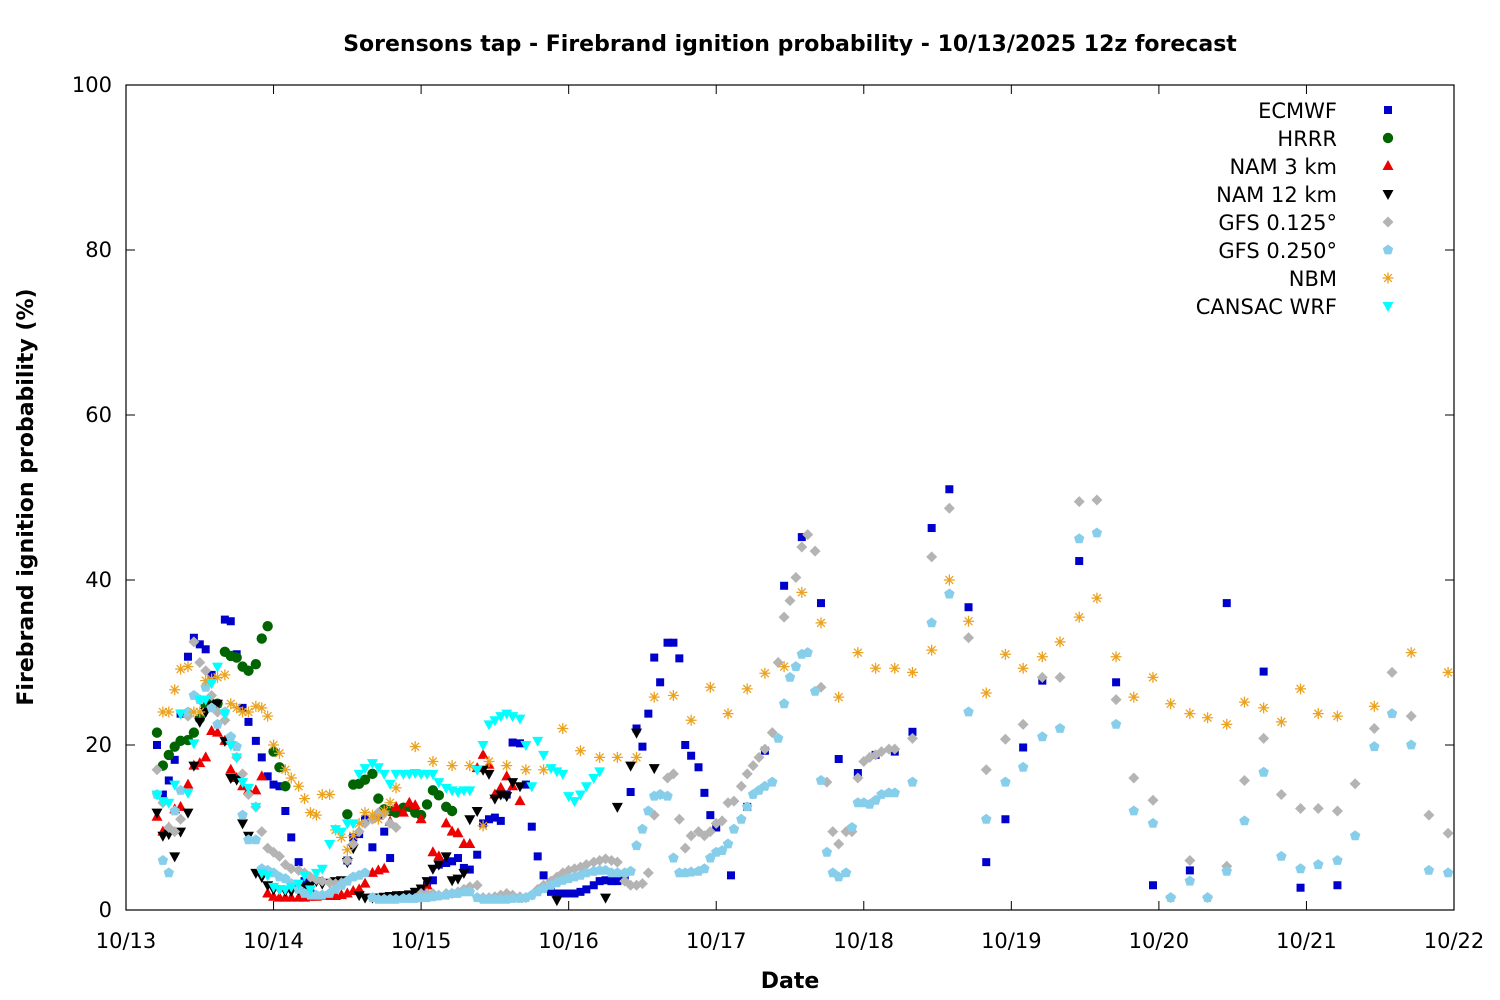 This screenshot has width=1500, height=1000. I want to click on x-tick-label: 10/21, so click(1306, 941).